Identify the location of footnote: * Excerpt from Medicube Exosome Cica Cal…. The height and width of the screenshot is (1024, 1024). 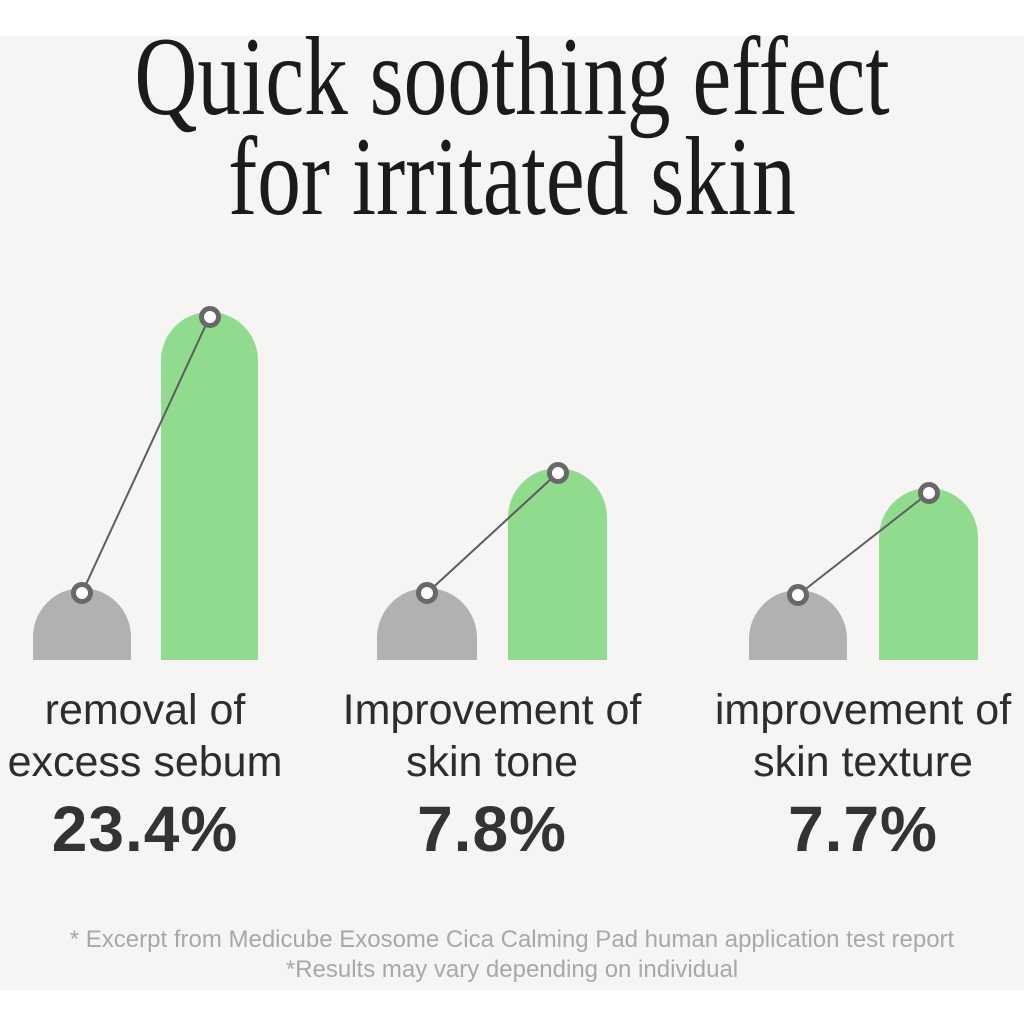
(512, 955).